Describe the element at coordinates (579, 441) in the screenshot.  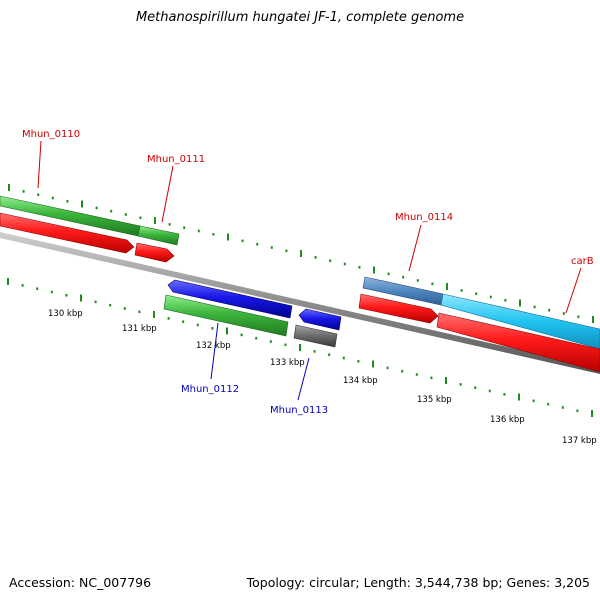
I see `scale-label: 137 kbp` at that location.